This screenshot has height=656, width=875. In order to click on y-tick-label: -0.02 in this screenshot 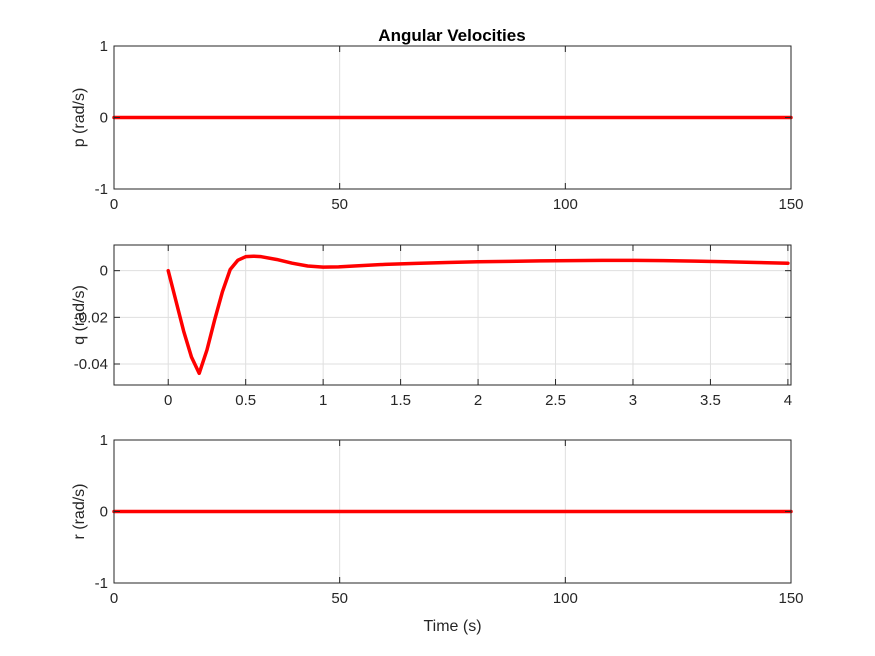, I will do `click(91, 317)`.